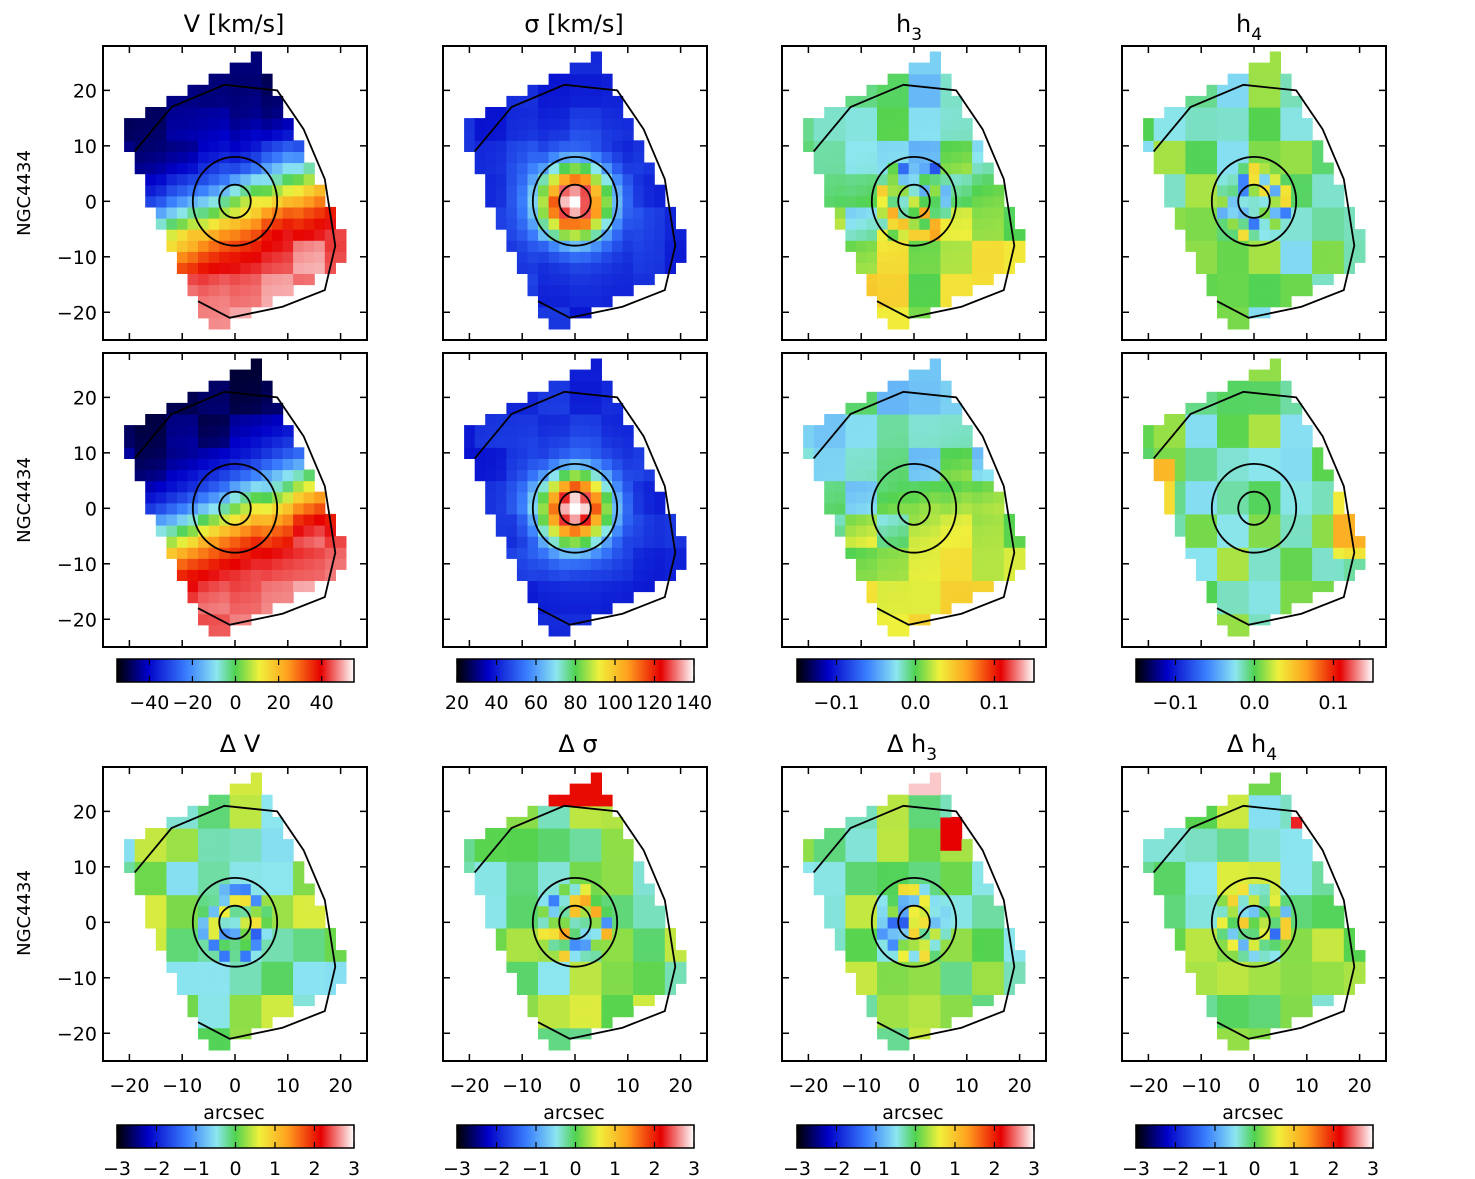  What do you see at coordinates (469, 1086) in the screenshot?
I see `x-tick-label: −20` at bounding box center [469, 1086].